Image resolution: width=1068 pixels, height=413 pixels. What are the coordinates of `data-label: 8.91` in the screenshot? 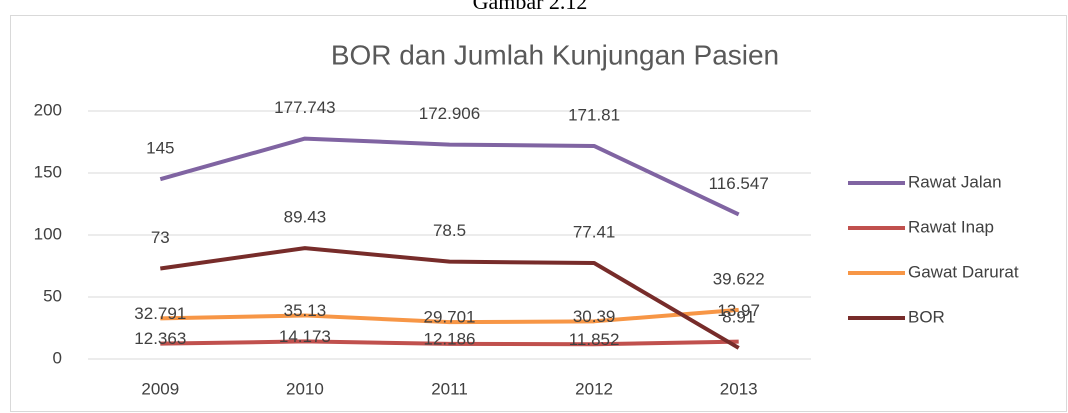 It's located at (738, 316).